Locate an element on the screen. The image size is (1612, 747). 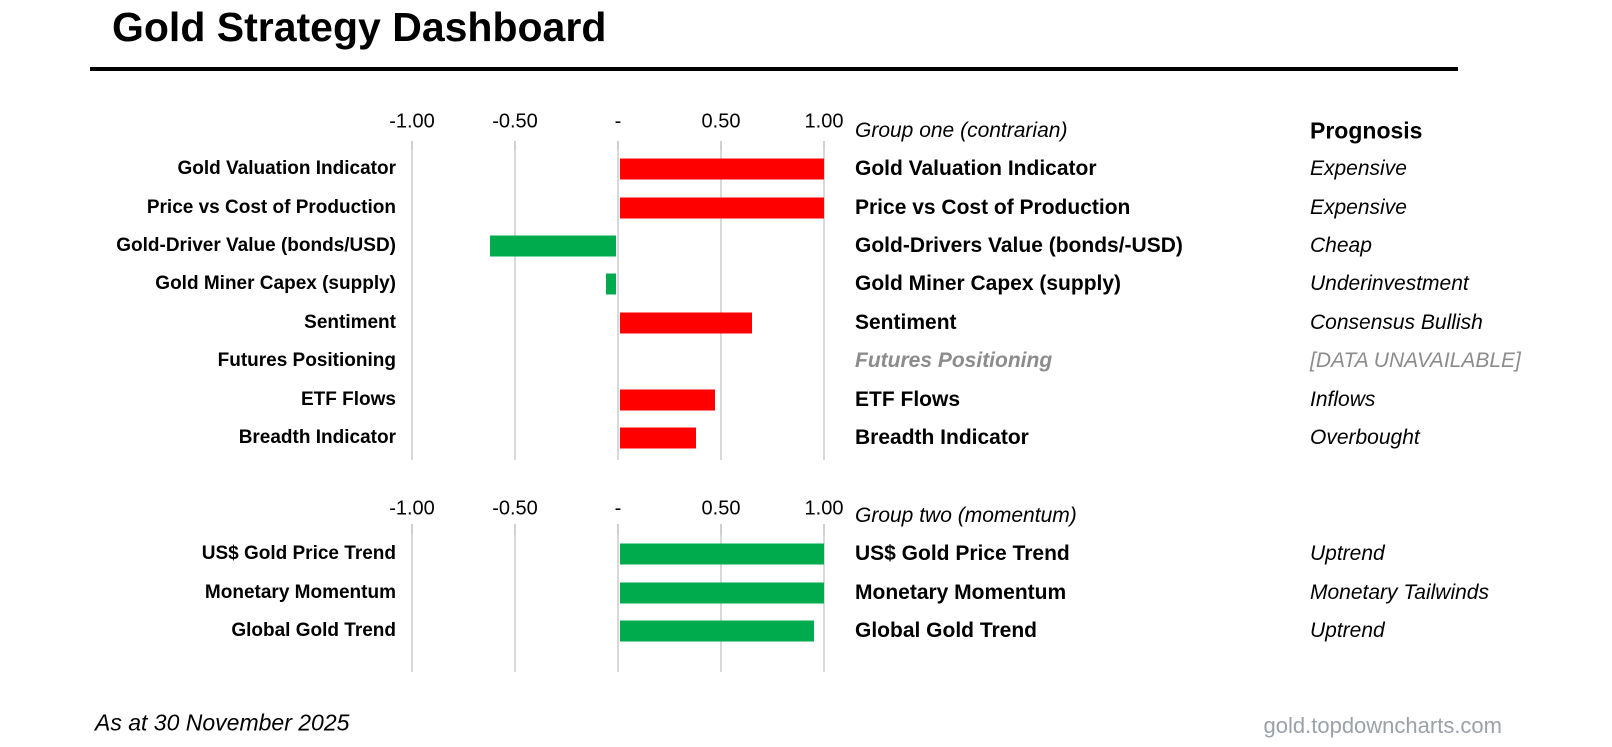
category-label: US$ Gold Price Trend is located at coordinates (298, 554).